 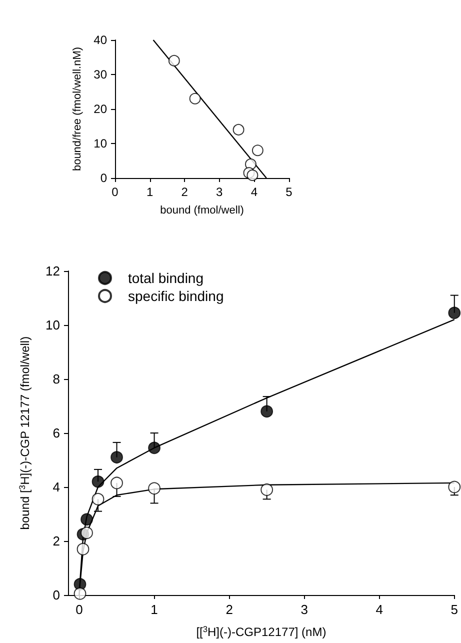 I want to click on y-tick-label: 6, so click(x=56, y=433).